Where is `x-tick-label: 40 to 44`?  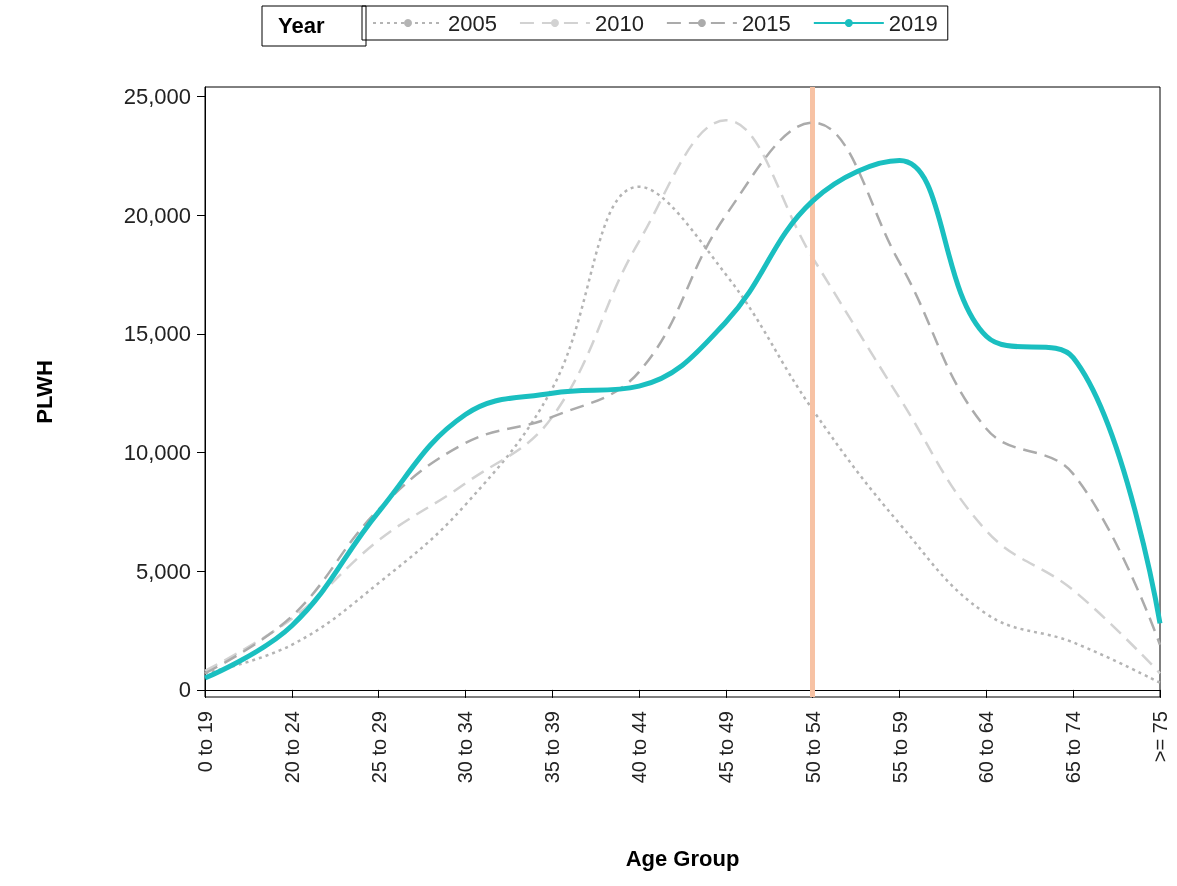 x-tick-label: 40 to 44 is located at coordinates (639, 747).